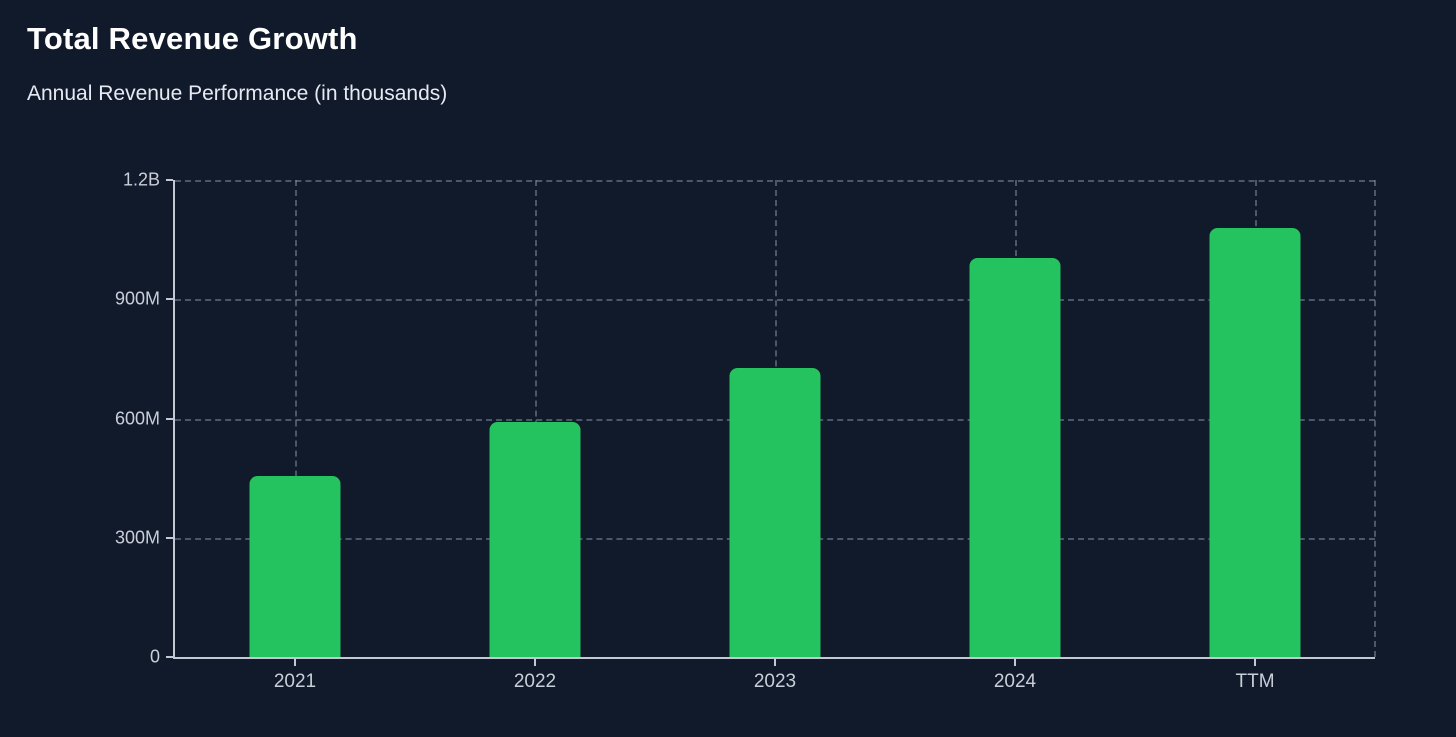 The image size is (1456, 737). I want to click on bar-2023, so click(775, 512).